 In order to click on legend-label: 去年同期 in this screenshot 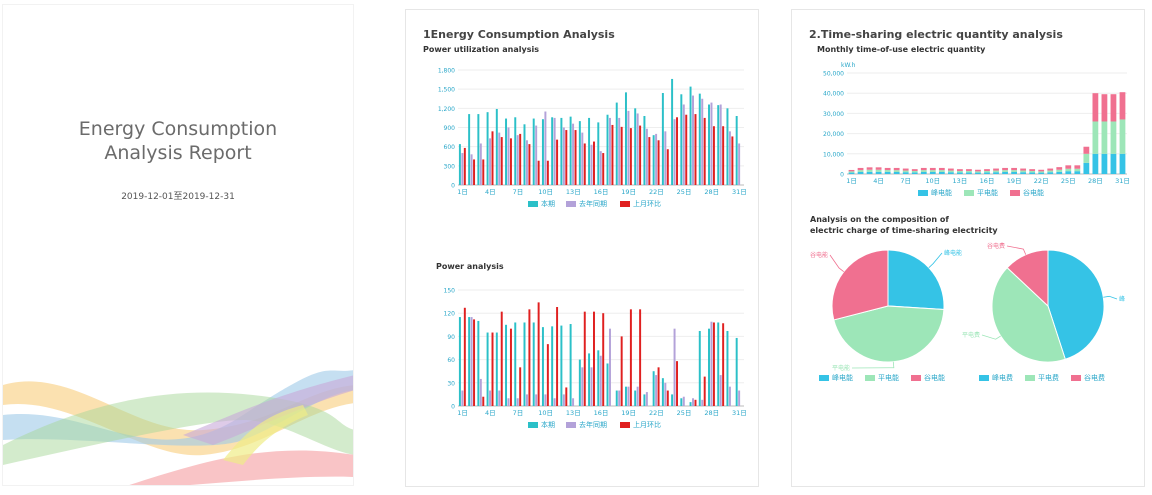, I will do `click(593, 203)`.